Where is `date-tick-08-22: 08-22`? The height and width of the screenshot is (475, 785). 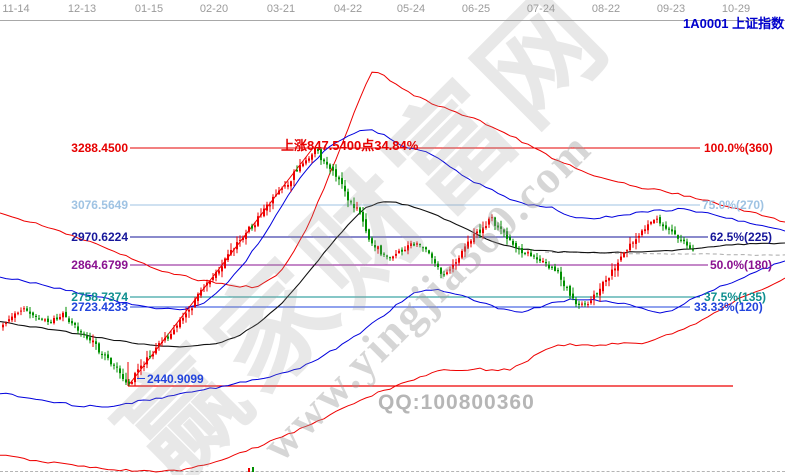
date-tick-08-22: 08-22 is located at coordinates (606, 9).